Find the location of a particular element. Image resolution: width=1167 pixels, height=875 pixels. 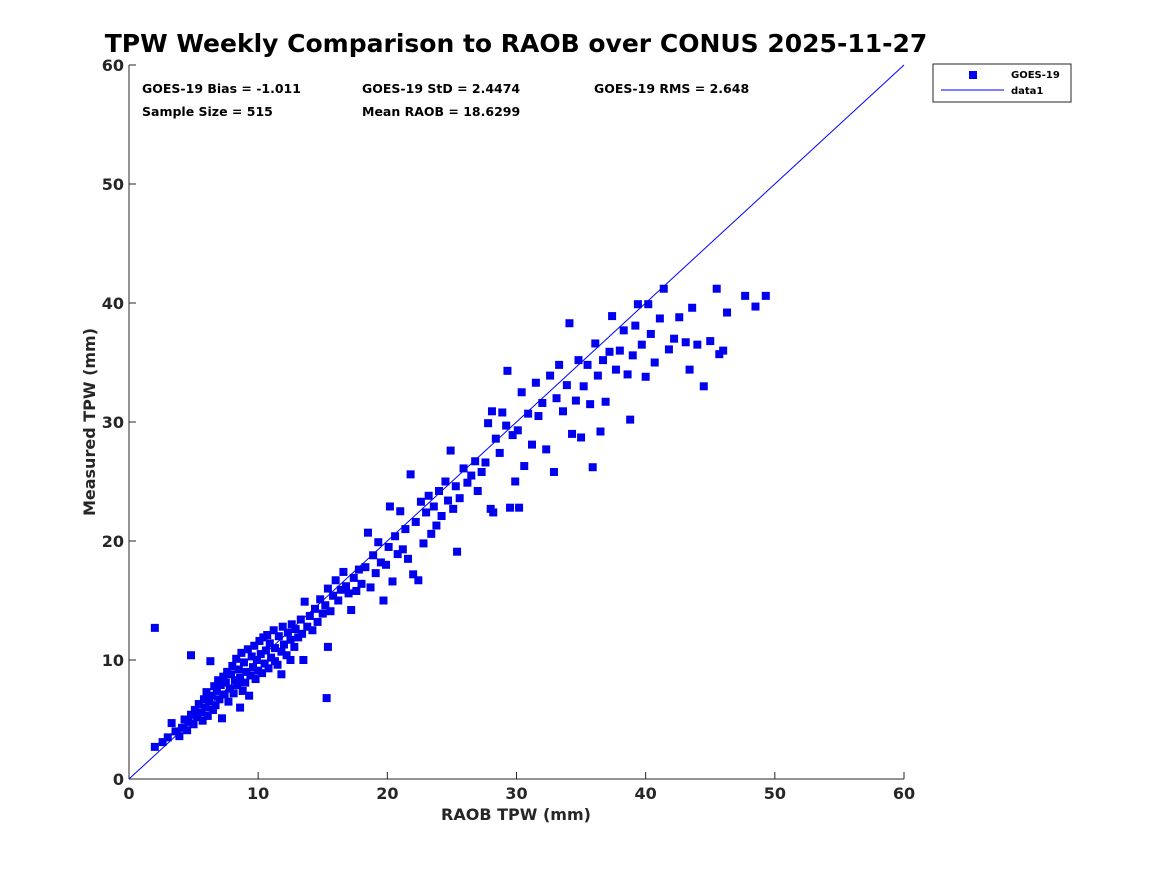

stat-rms: GOES-19 RMS = 2.648 is located at coordinates (671, 88).